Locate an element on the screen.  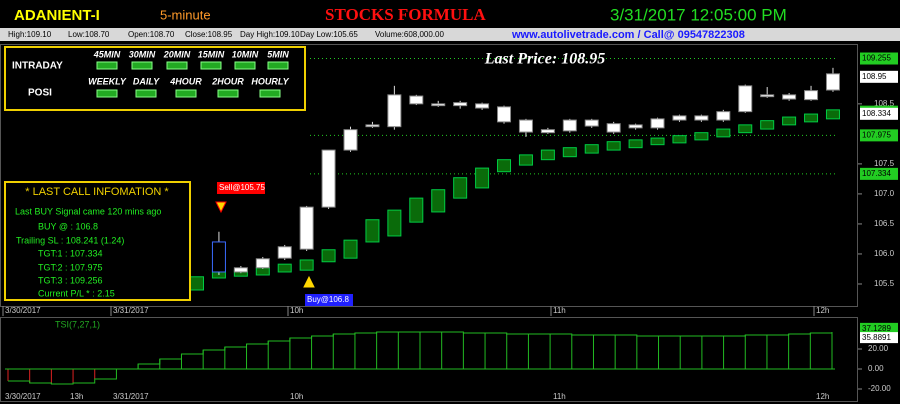
x-tick-label: 3/31/2017 is located at coordinates (131, 396).